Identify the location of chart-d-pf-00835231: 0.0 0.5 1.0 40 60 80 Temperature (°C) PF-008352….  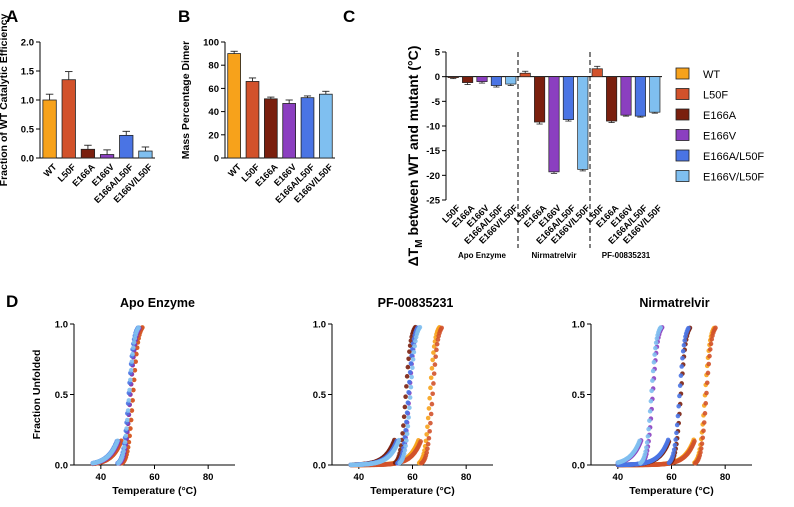
(403, 396).